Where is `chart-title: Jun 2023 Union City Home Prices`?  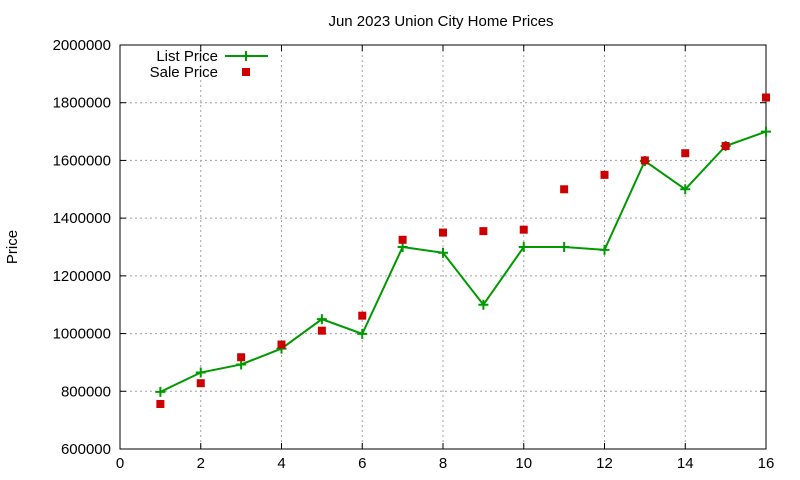
chart-title: Jun 2023 Union City Home Prices is located at coordinates (440, 21).